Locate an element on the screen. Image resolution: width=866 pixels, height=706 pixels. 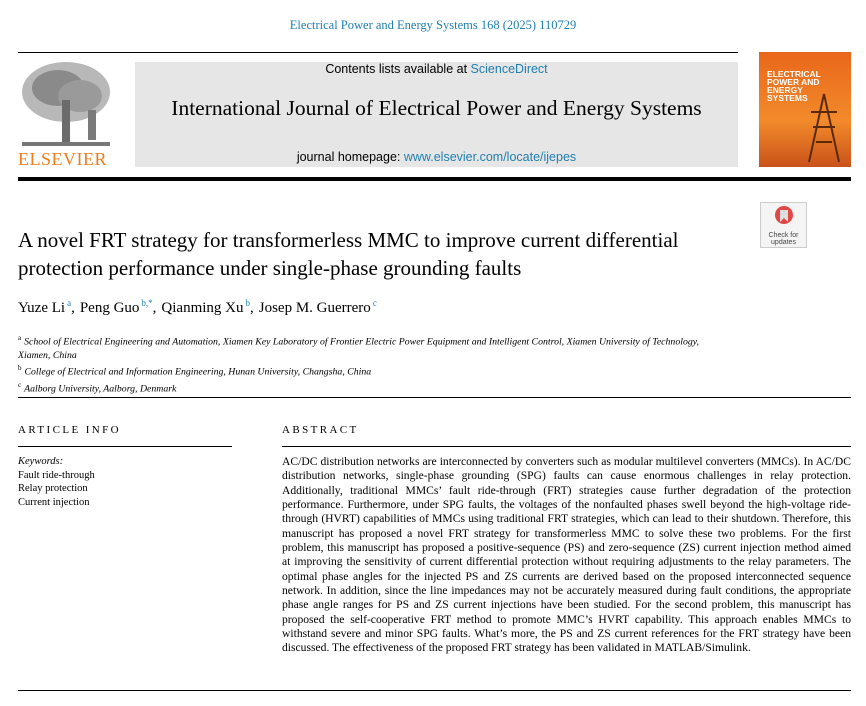
homepage-label: journal homepage: is located at coordinates (348, 157).